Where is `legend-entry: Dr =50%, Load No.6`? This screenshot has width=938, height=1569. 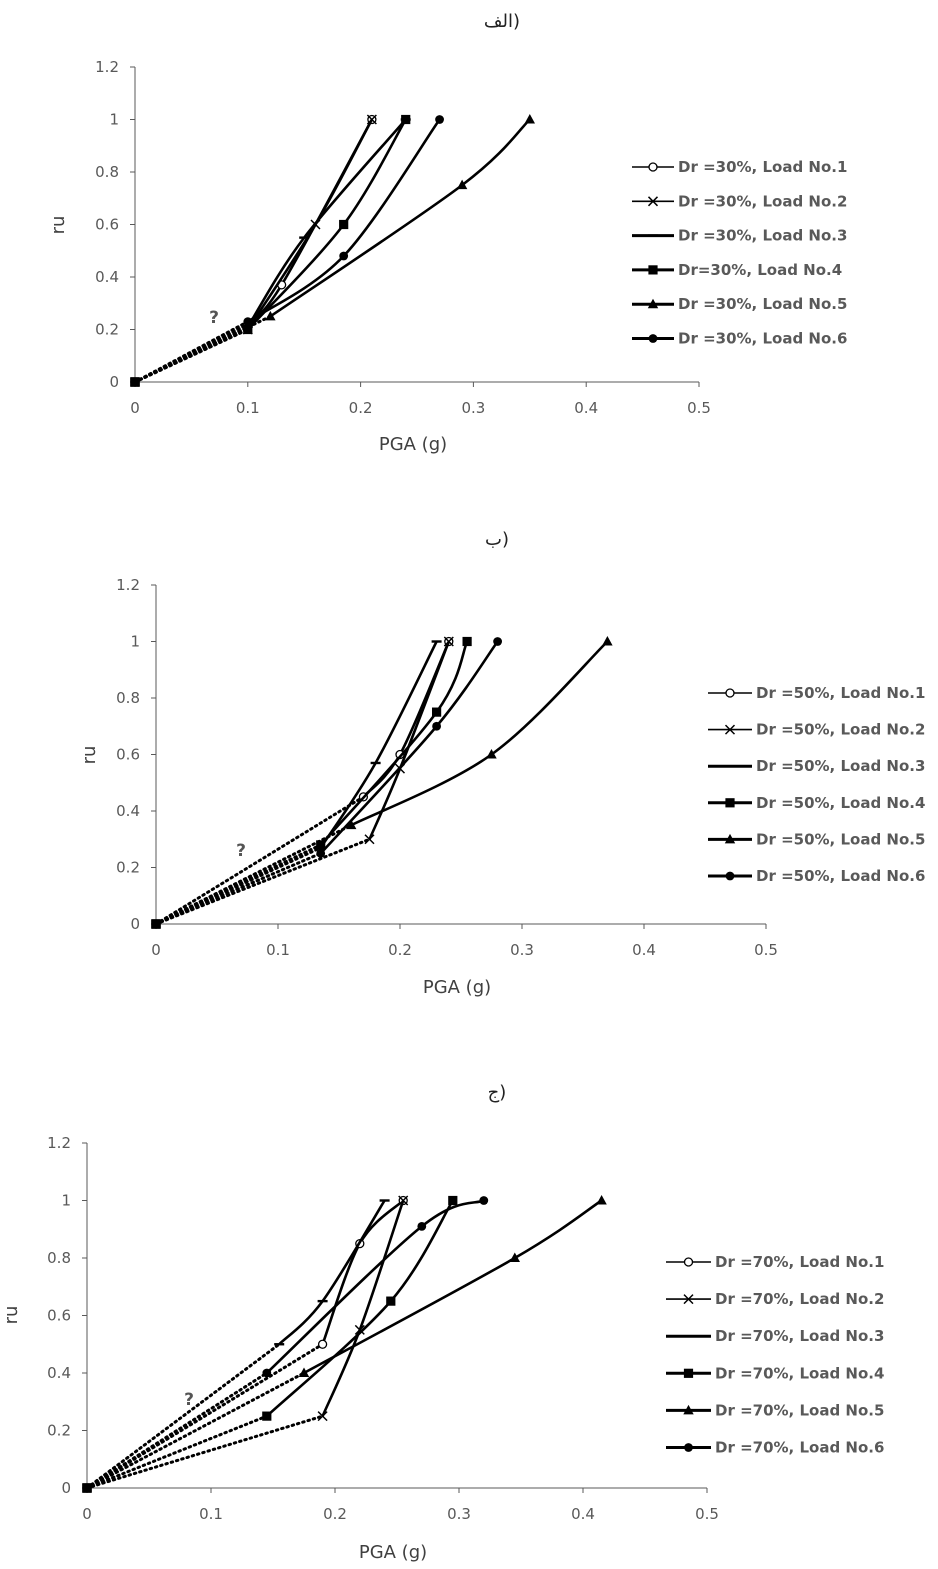 legend-entry: Dr =50%, Load No.6 is located at coordinates (816, 876).